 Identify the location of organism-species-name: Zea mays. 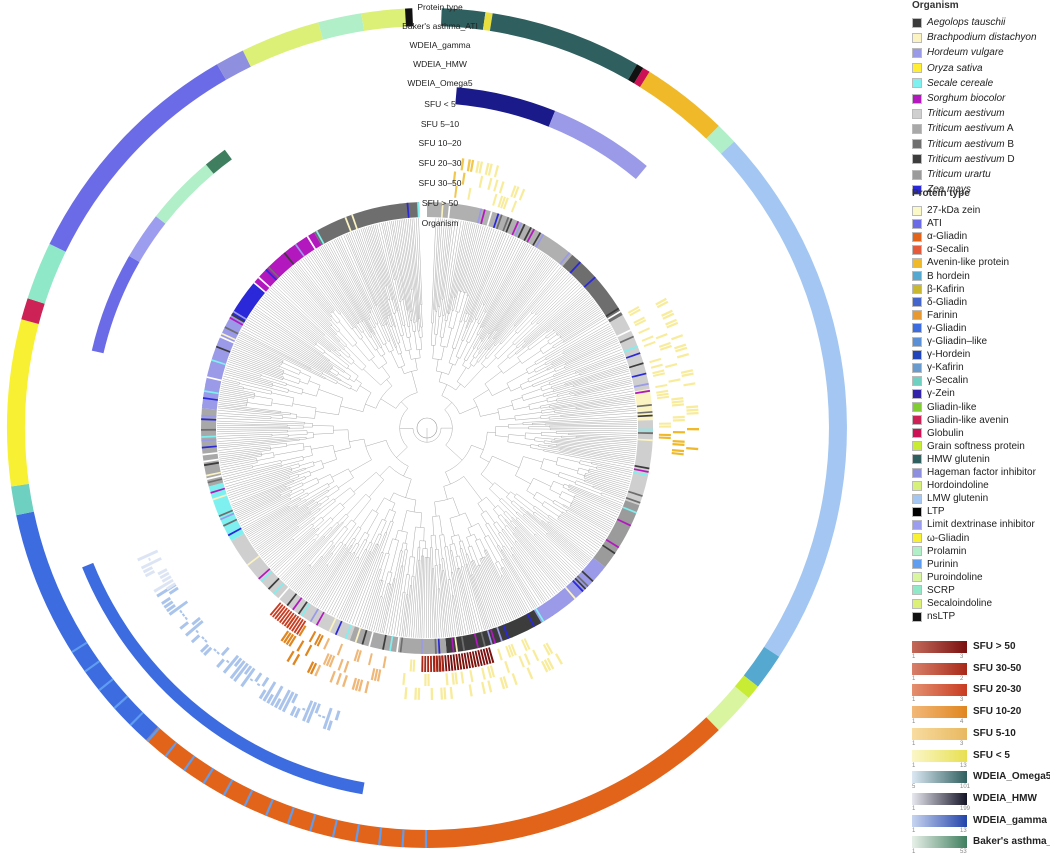
(949, 190).